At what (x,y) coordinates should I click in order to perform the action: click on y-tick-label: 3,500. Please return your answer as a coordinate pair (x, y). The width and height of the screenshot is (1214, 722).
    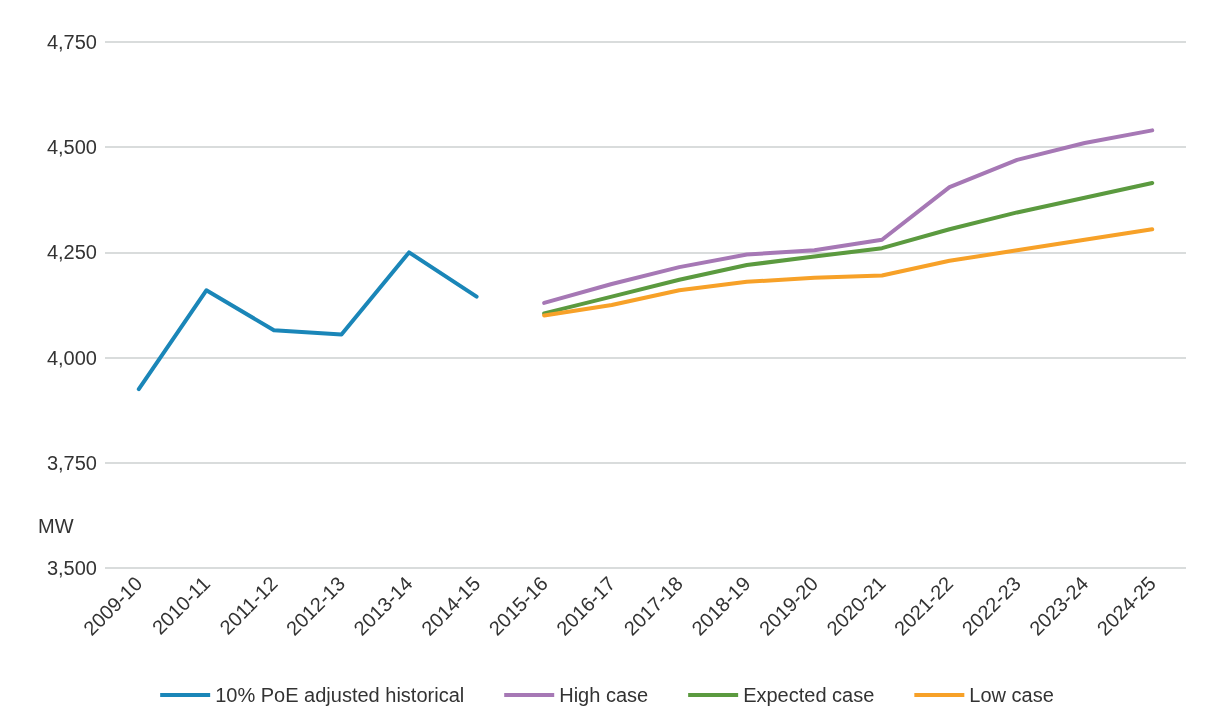
    Looking at the image, I should click on (71, 568).